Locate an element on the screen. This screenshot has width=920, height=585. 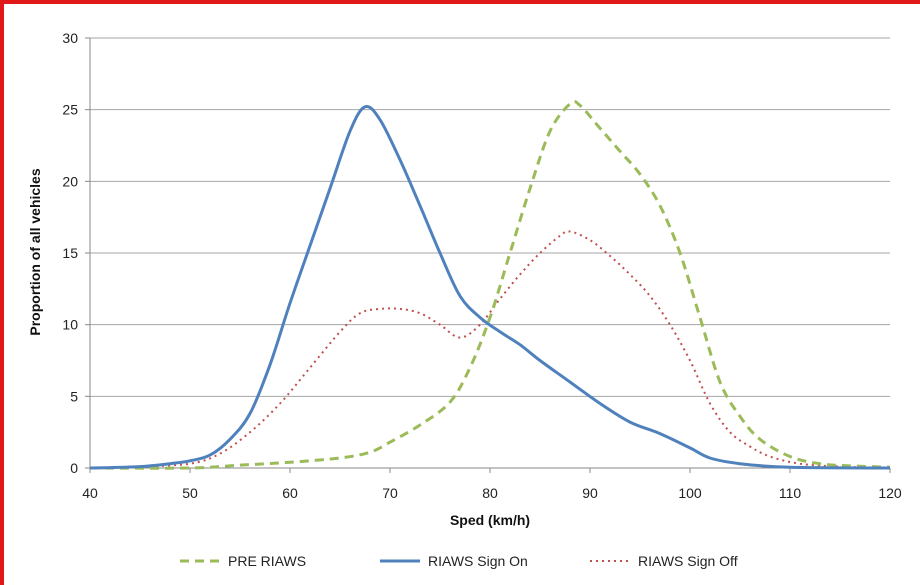
x-tick-label: 120 is located at coordinates (890, 493).